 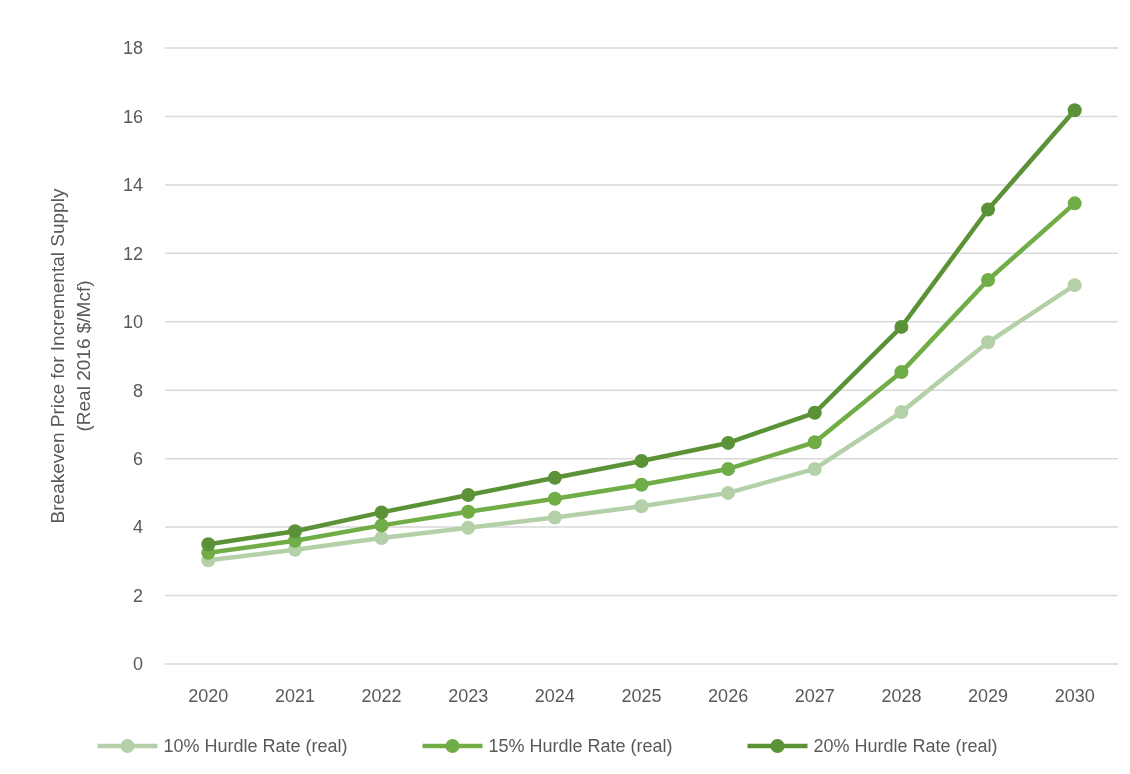 What do you see at coordinates (132, 185) in the screenshot?
I see `y-tick-label: 14` at bounding box center [132, 185].